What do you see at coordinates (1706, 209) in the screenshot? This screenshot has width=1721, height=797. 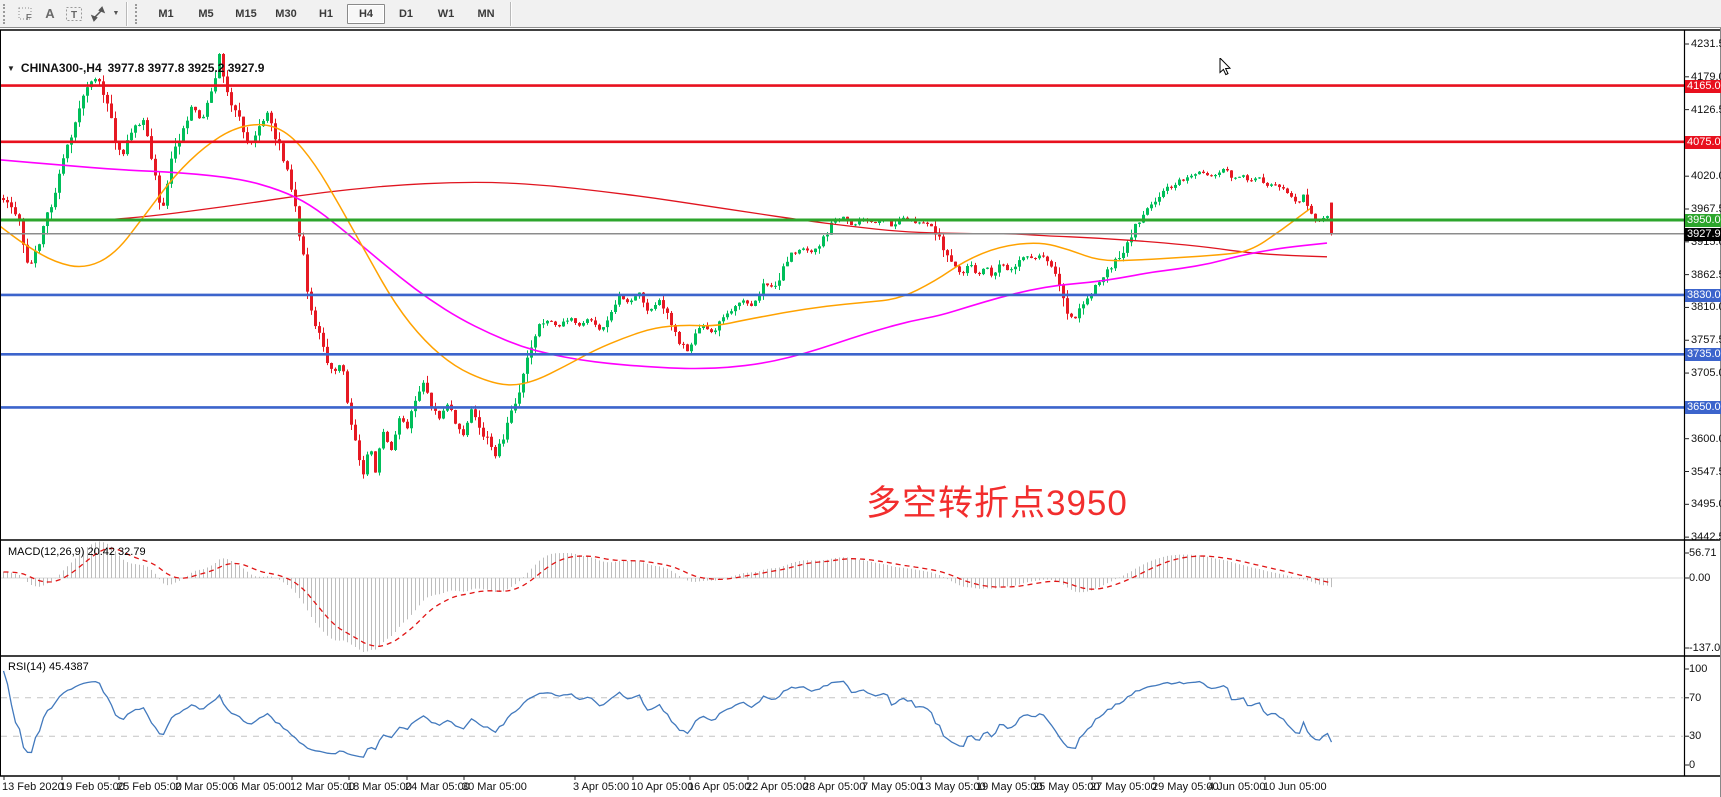 I see `price-scale-tick: 3967.5` at bounding box center [1706, 209].